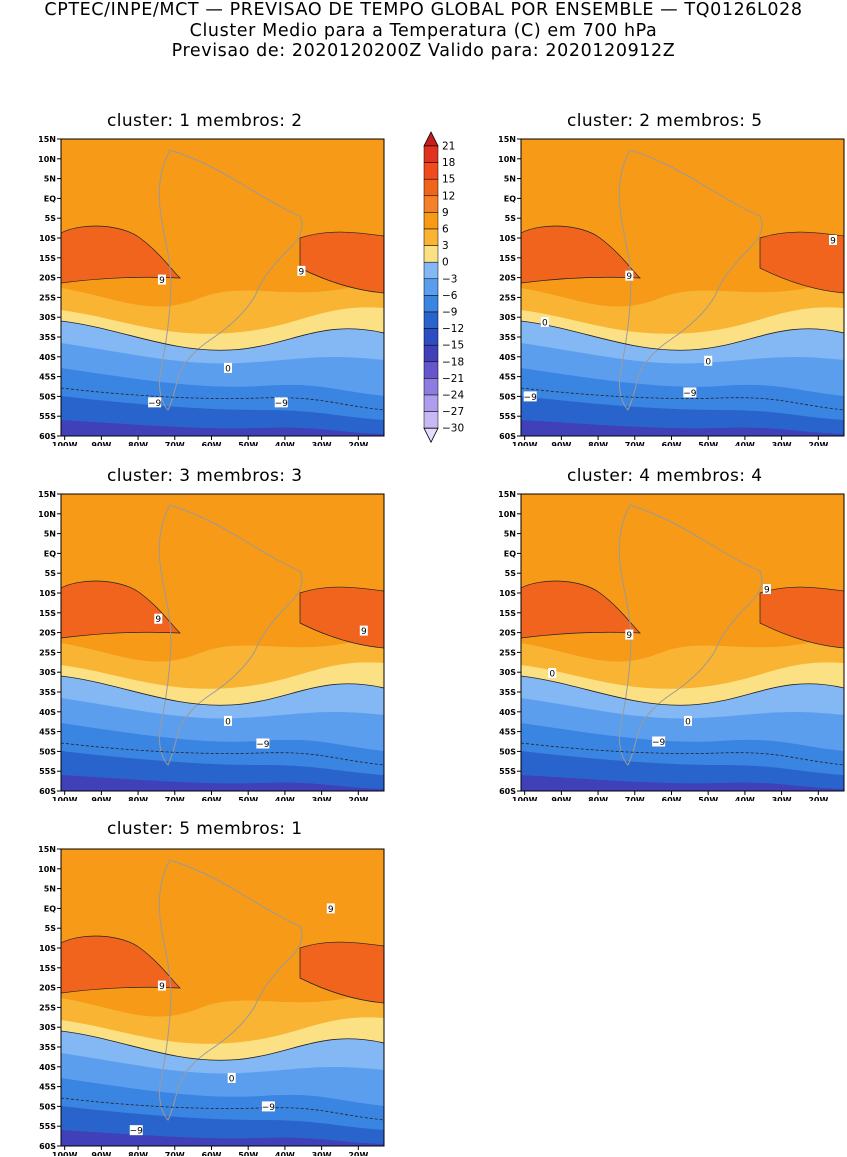 This screenshot has height=1157, width=847. I want to click on panel-5-title: cluster: 5 membros: 1, so click(205, 829).